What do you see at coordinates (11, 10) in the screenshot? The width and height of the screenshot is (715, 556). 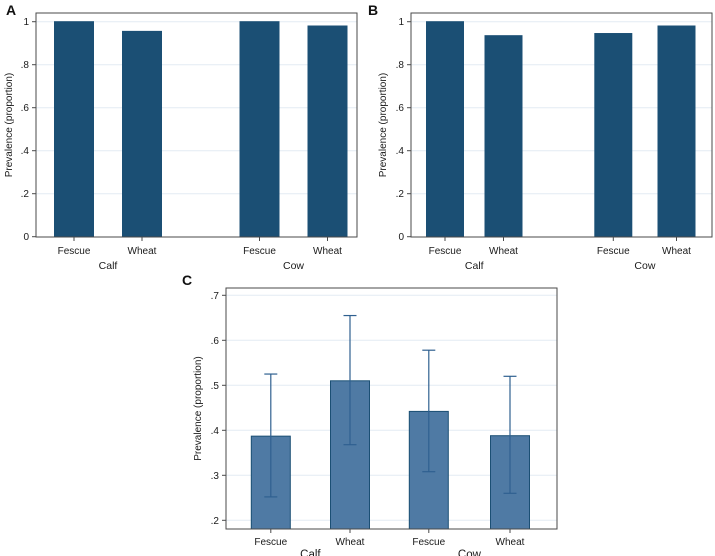 I see `panel-a-label: A` at bounding box center [11, 10].